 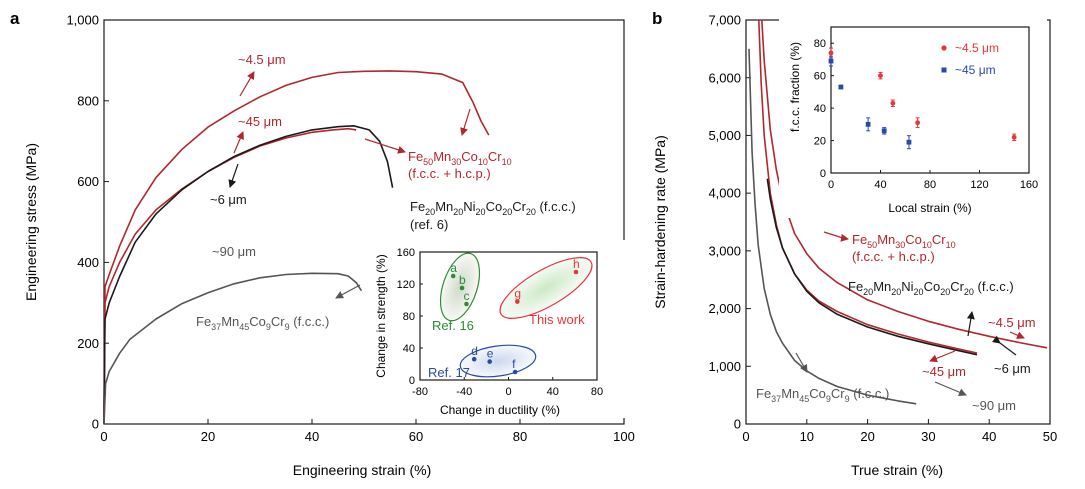 What do you see at coordinates (449, 372) in the screenshot?
I see `label-ref17: Ref. 17` at bounding box center [449, 372].